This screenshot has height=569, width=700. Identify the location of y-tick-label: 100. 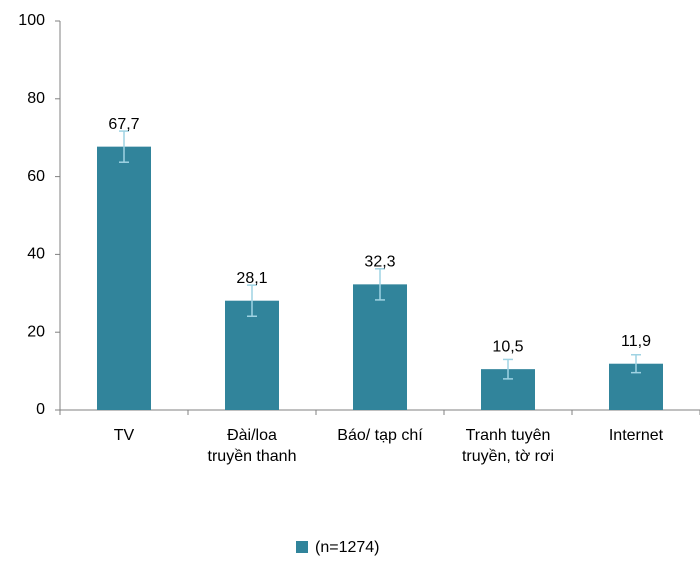
(31, 20).